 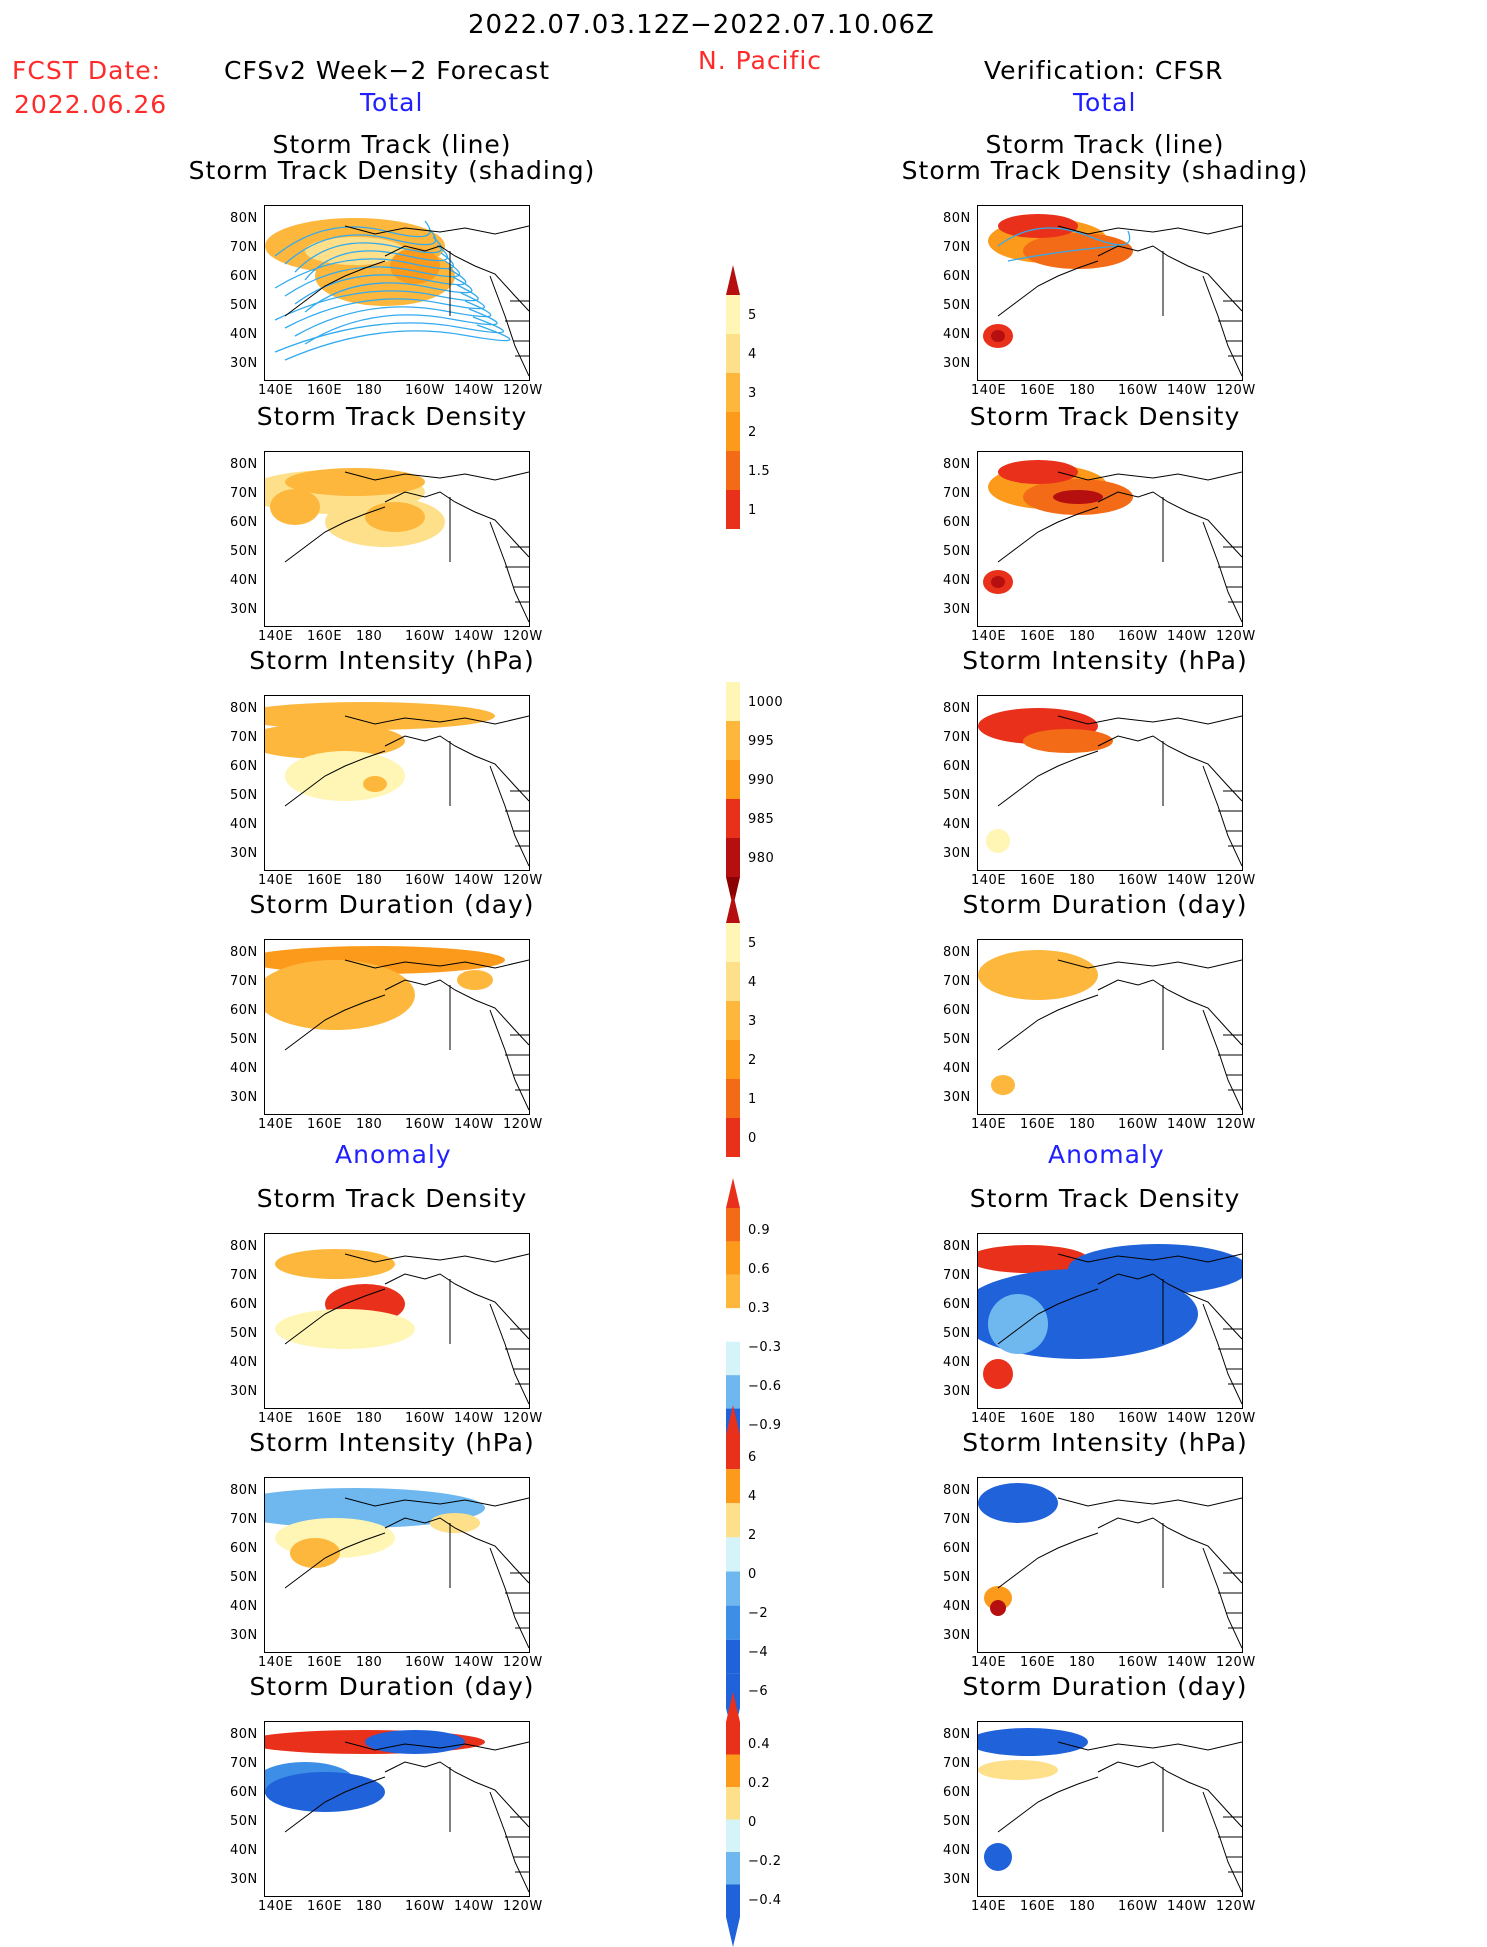 I want to click on fcst-date-value: 2022.06.26, so click(x=91, y=104).